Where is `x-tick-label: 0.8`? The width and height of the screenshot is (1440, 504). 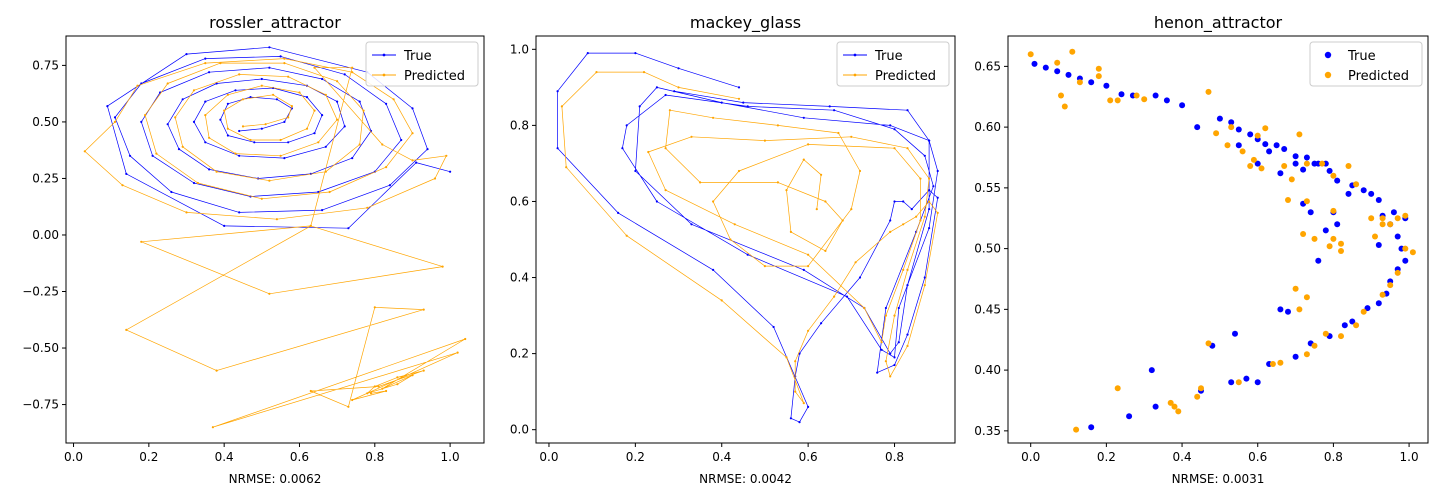 x-tick-label: 0.8 is located at coordinates (894, 457).